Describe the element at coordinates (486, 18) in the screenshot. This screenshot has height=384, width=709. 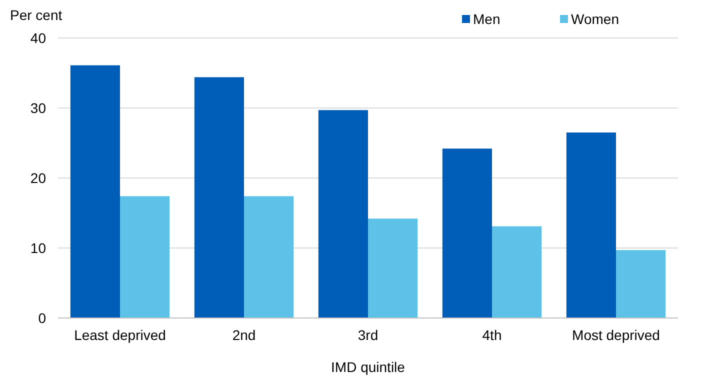
I see `legend-label: Men` at that location.